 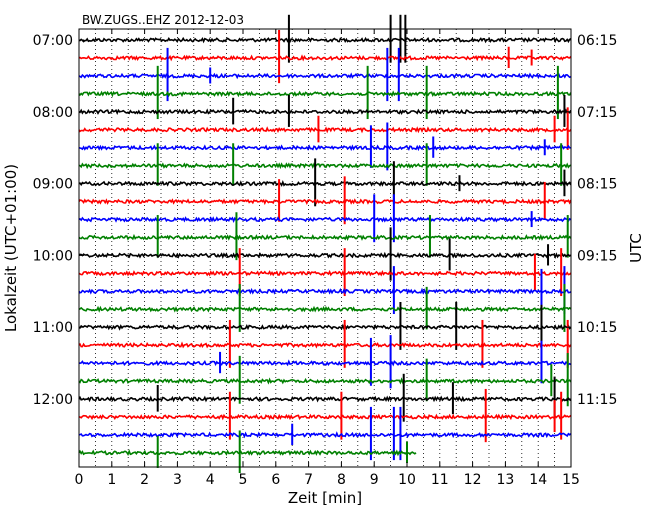 What do you see at coordinates (597, 113) in the screenshot?
I see `right-tick-label: 07:15` at bounding box center [597, 113].